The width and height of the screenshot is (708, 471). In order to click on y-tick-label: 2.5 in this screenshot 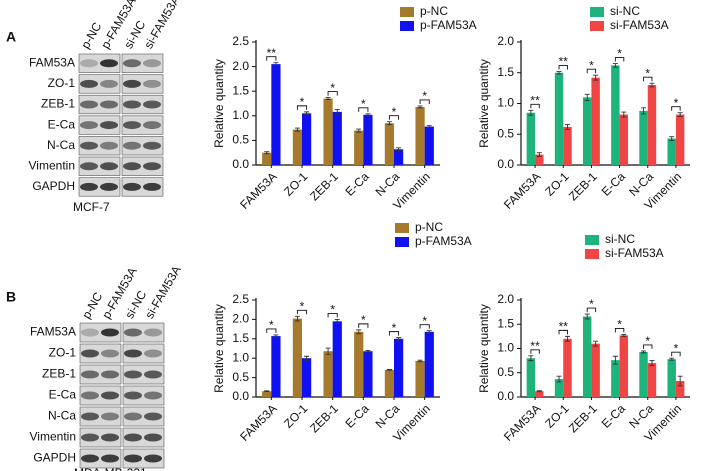, I will do `click(240, 299)`.